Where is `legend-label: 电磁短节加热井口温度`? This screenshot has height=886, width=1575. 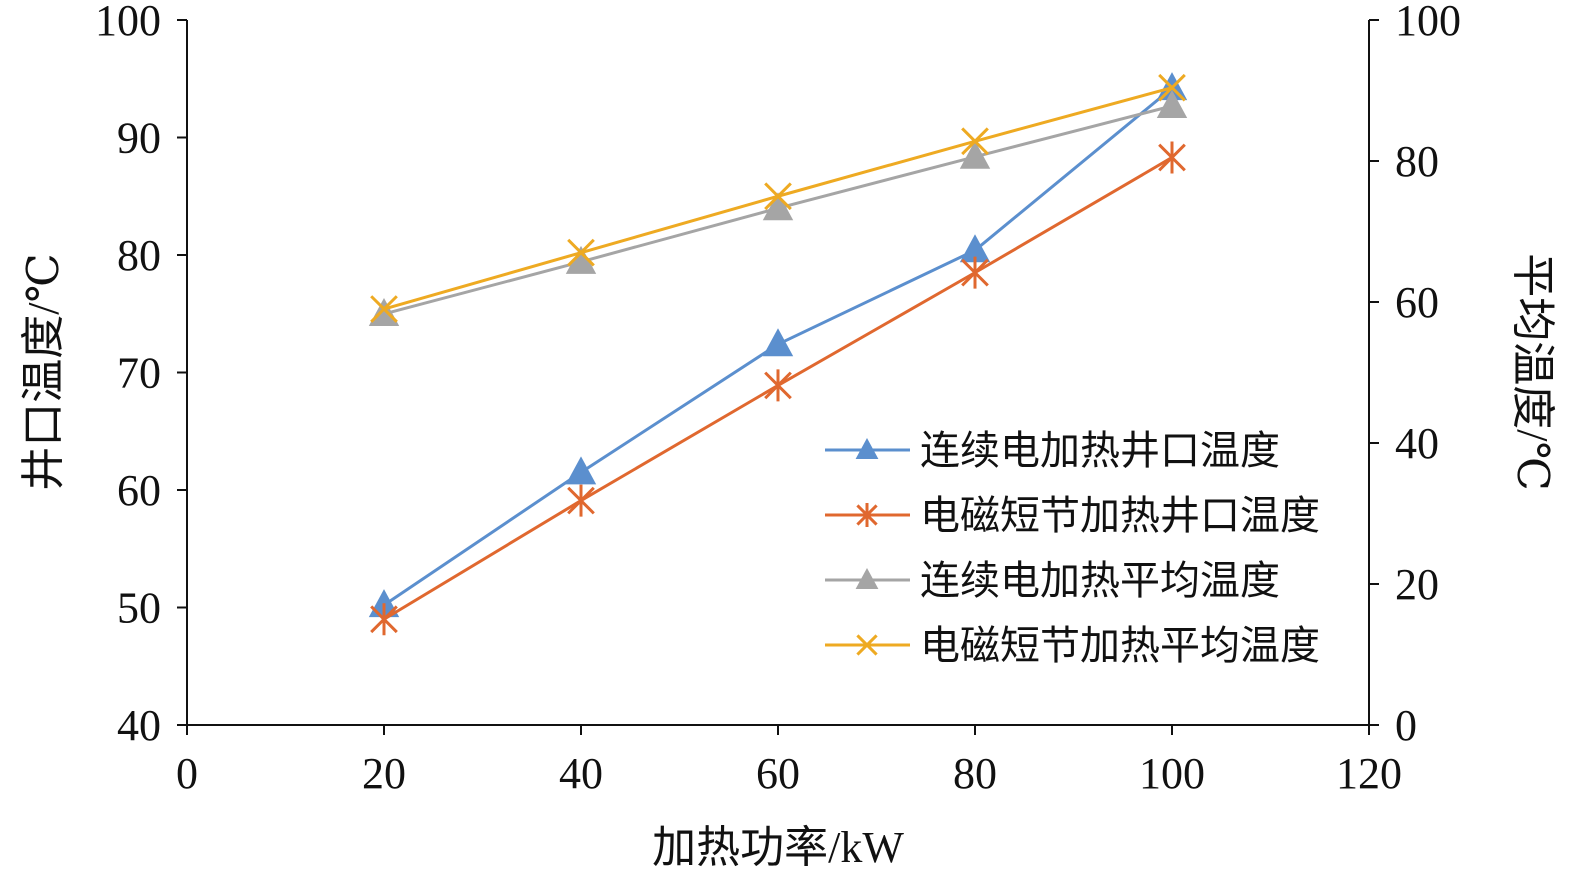 legend-label: 电磁短节加热井口温度 is located at coordinates (1120, 515).